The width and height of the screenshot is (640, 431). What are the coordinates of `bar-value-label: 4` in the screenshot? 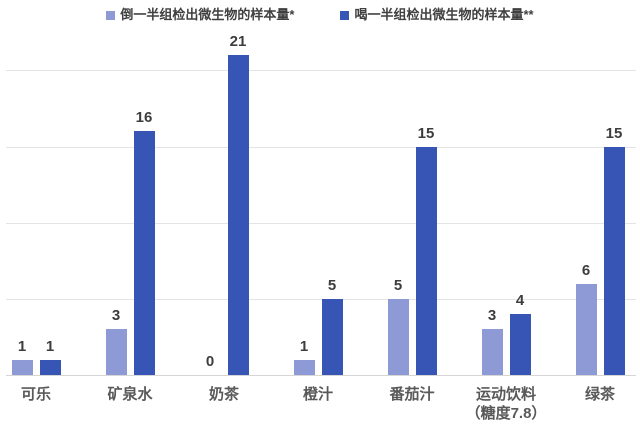 It's located at (520, 300).